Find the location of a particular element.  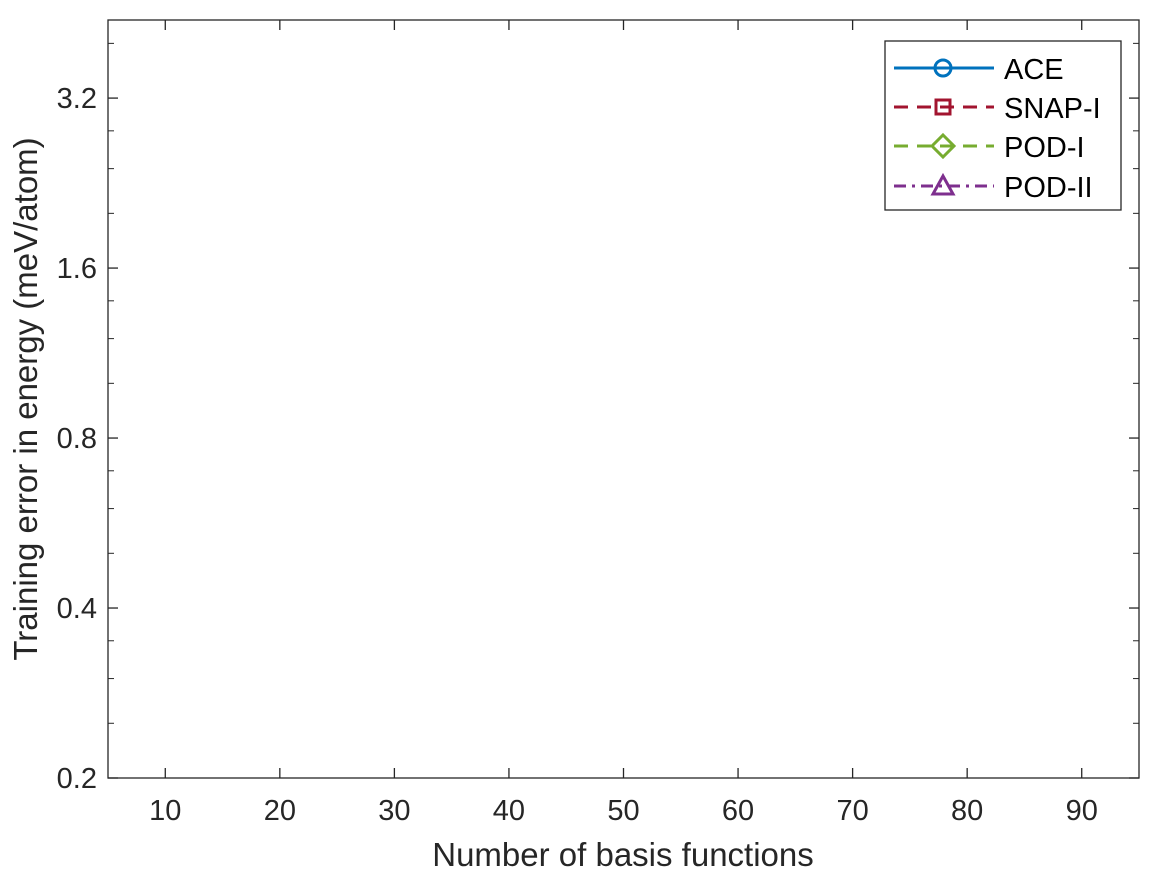

x-tick-label: 50 is located at coordinates (623, 811).